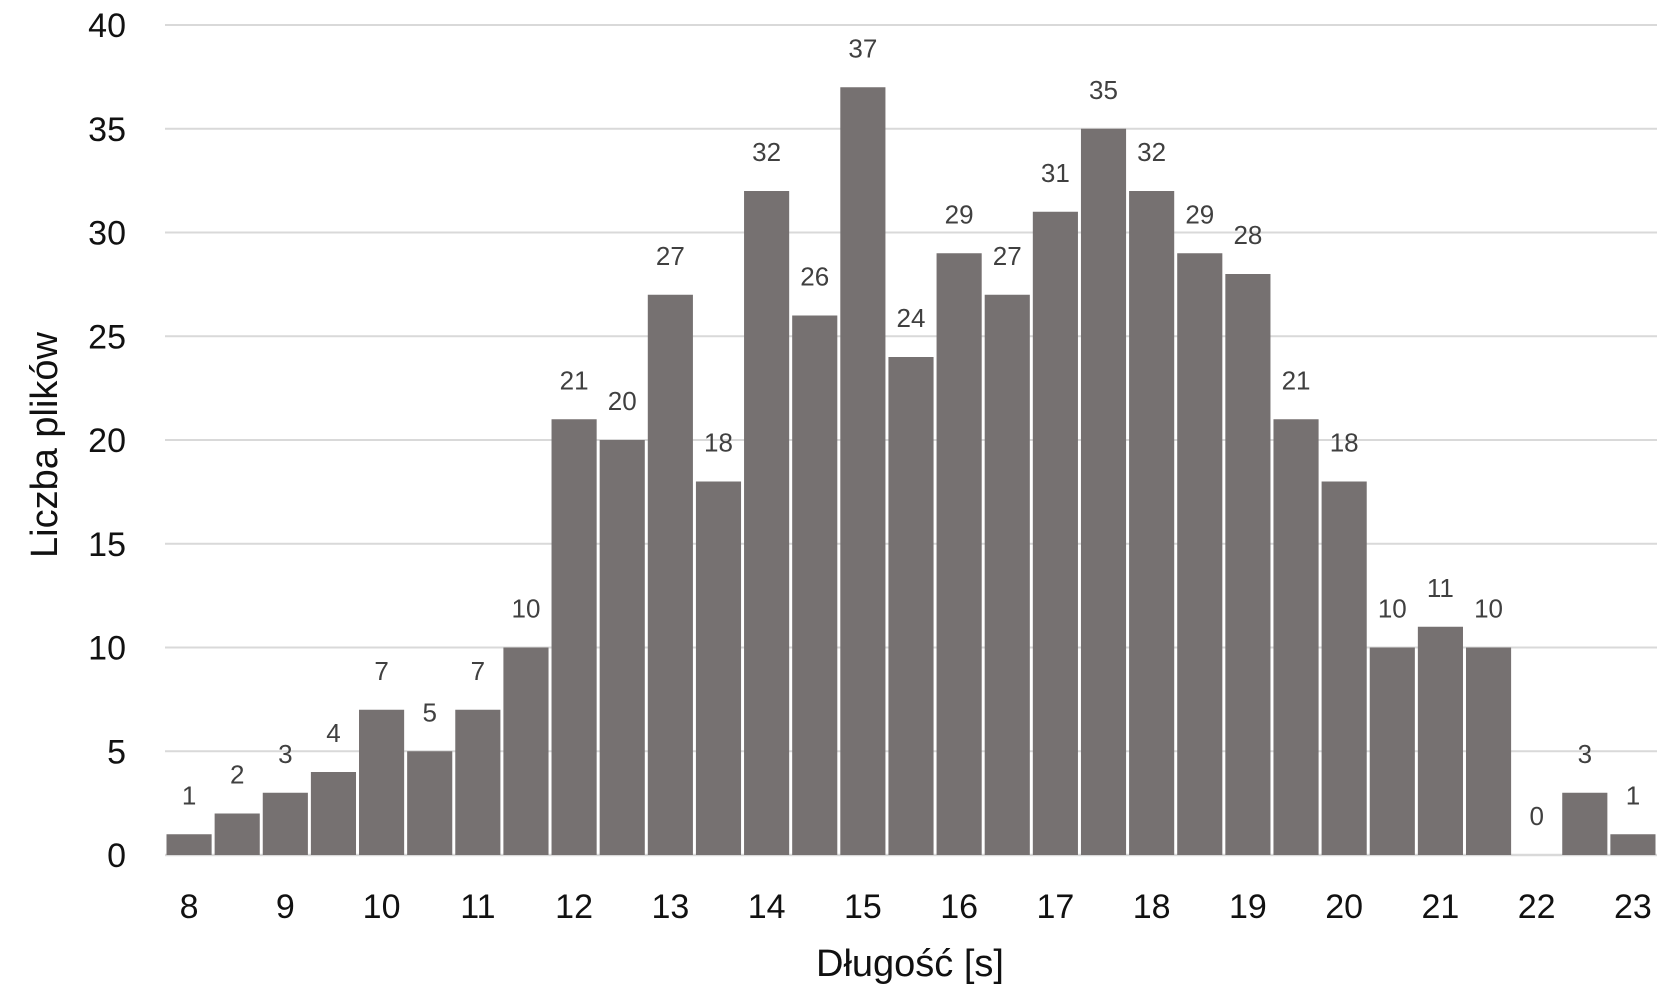 This screenshot has width=1680, height=993. What do you see at coordinates (382, 907) in the screenshot?
I see `x-tick-label: 10` at bounding box center [382, 907].